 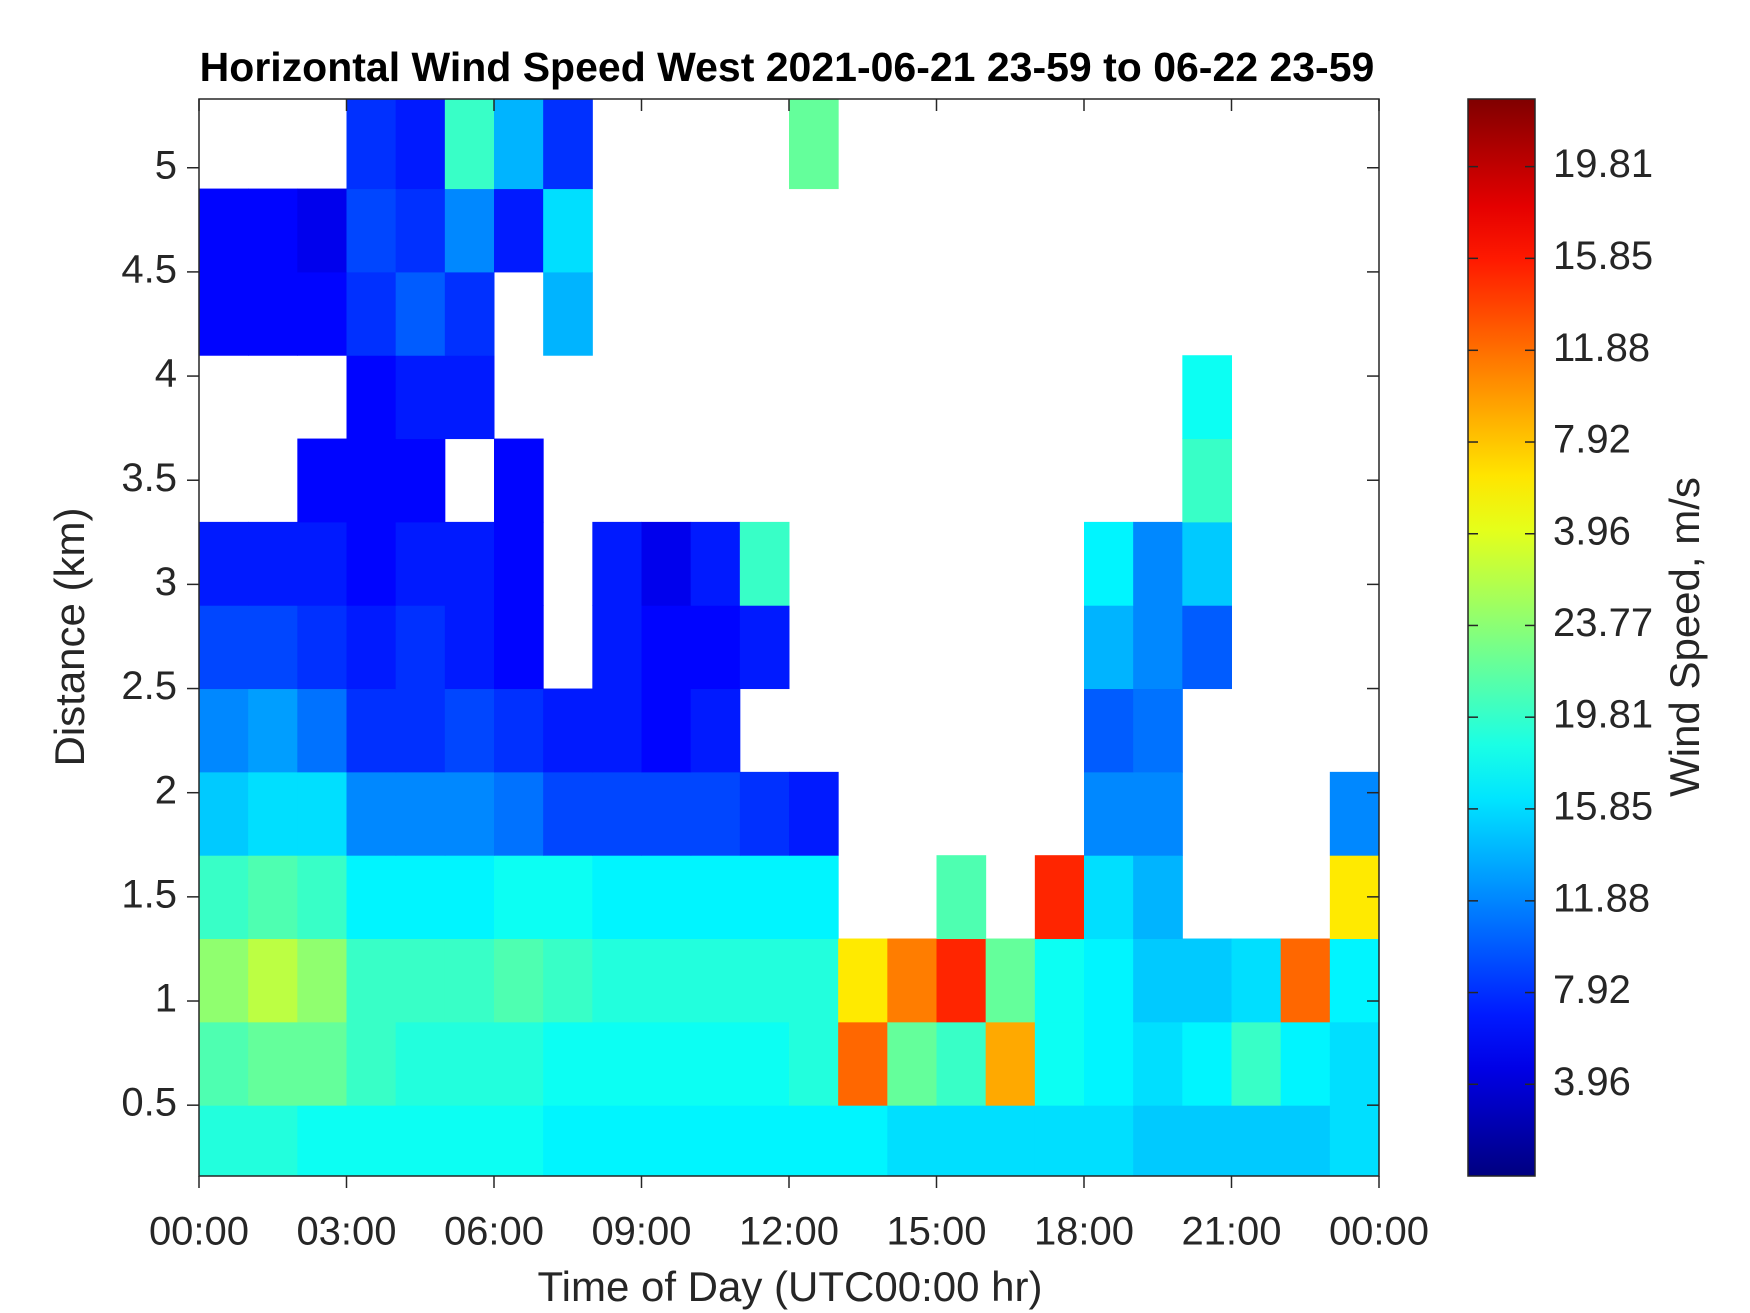 I want to click on x-tick-label: 03:00, so click(x=346, y=1232).